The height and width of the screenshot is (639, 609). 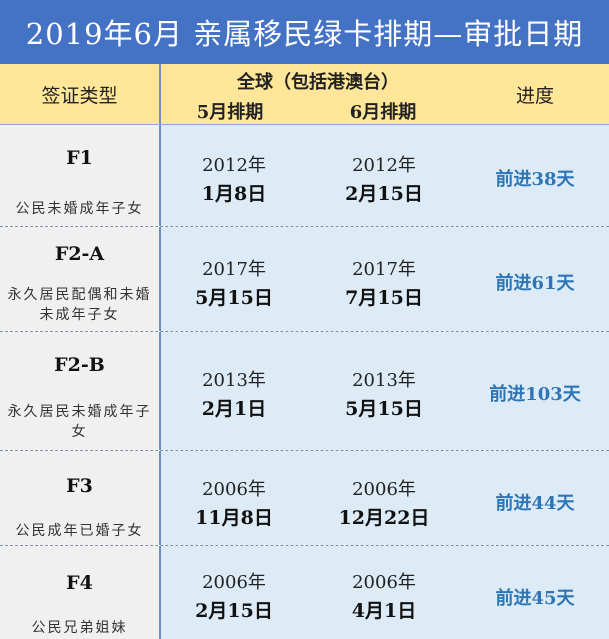 I want to click on june-year: 2013年, so click(x=384, y=380).